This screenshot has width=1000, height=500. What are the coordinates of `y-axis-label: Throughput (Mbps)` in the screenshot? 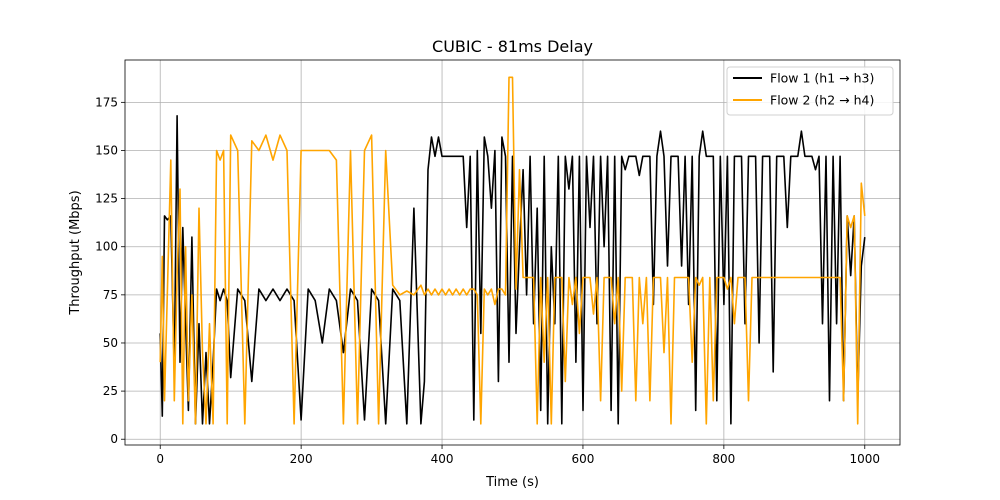 It's located at (75, 252).